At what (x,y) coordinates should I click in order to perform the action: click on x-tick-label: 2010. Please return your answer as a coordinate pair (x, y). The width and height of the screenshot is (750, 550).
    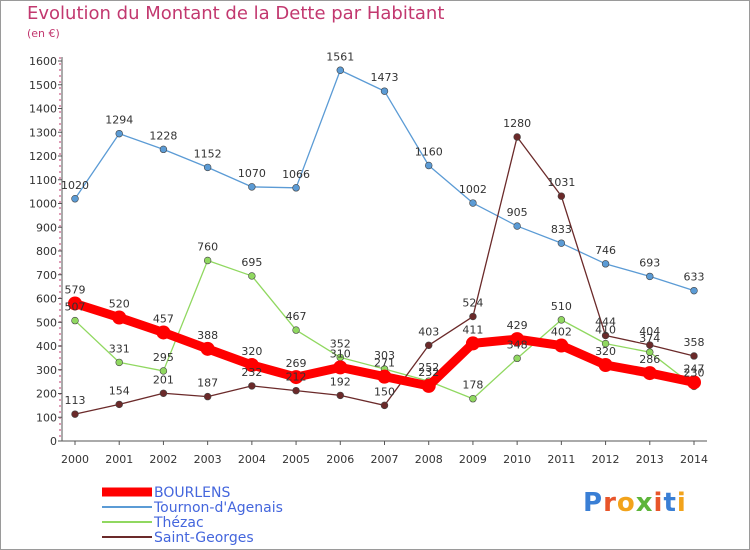
    Looking at the image, I should click on (517, 459).